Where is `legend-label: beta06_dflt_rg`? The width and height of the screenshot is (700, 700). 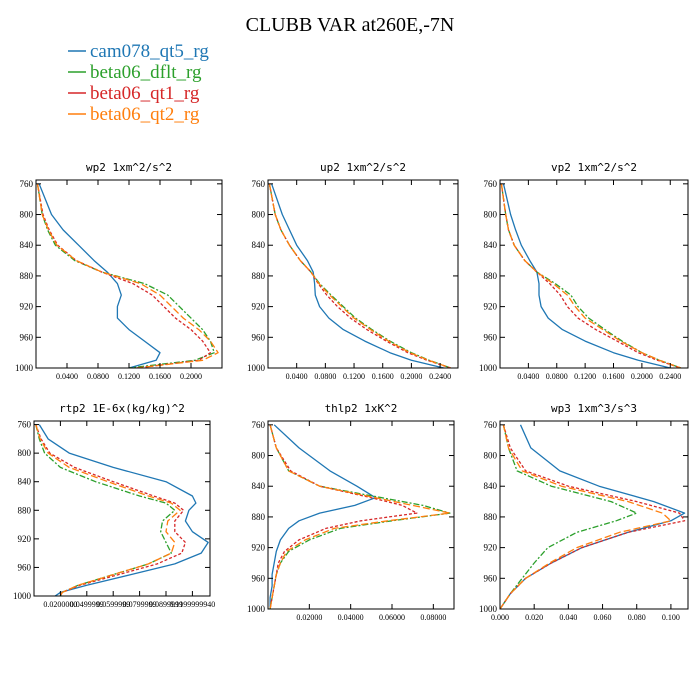
legend-label: beta06_dflt_rg is located at coordinates (146, 72).